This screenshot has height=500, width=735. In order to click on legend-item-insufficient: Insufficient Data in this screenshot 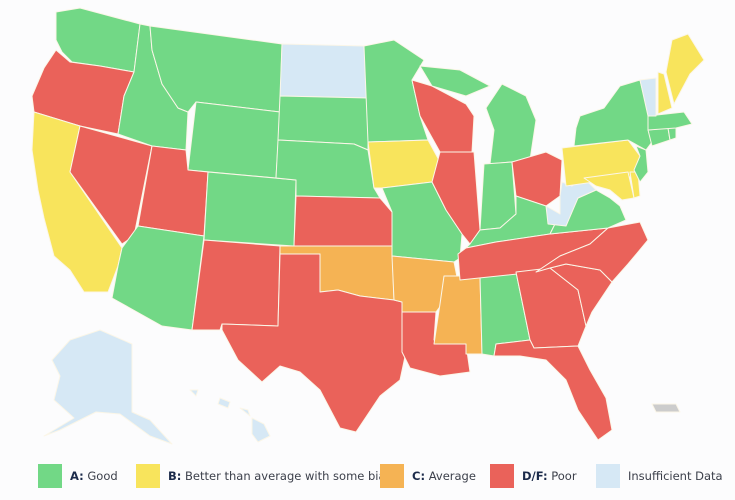, I will do `click(659, 476)`.